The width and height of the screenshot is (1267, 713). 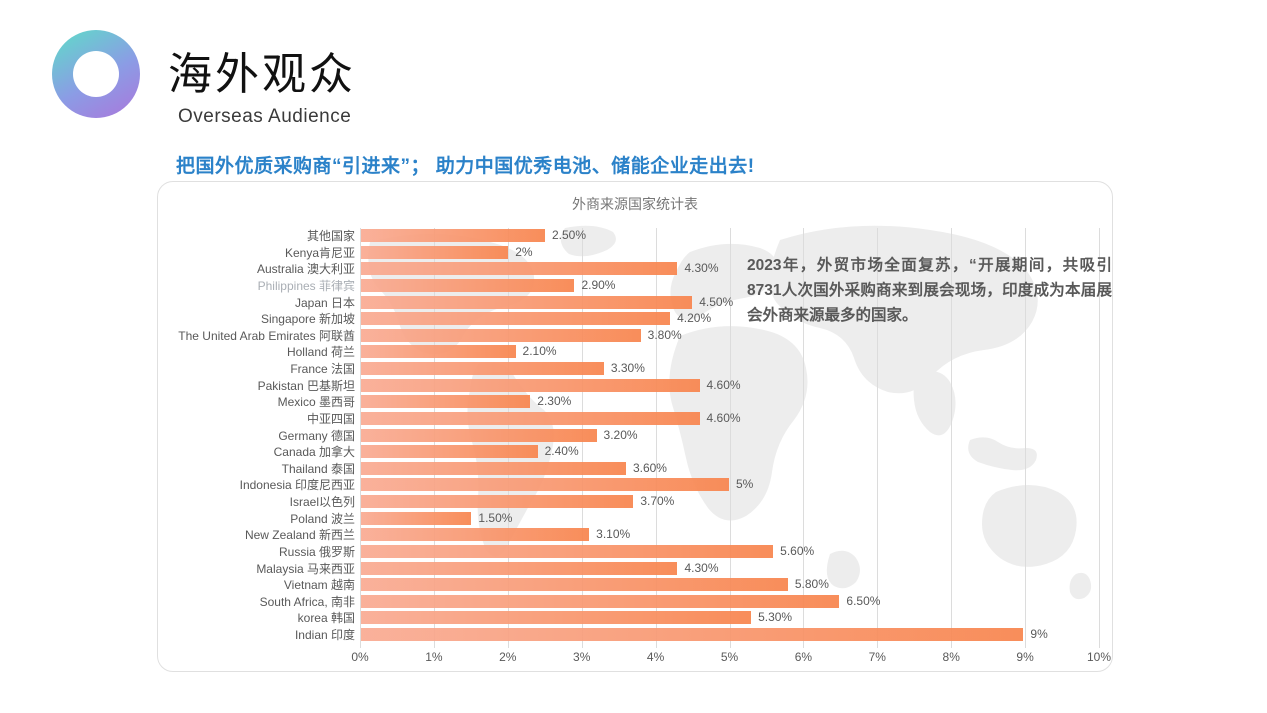 What do you see at coordinates (320, 352) in the screenshot?
I see `category-label: Holland 荷兰` at bounding box center [320, 352].